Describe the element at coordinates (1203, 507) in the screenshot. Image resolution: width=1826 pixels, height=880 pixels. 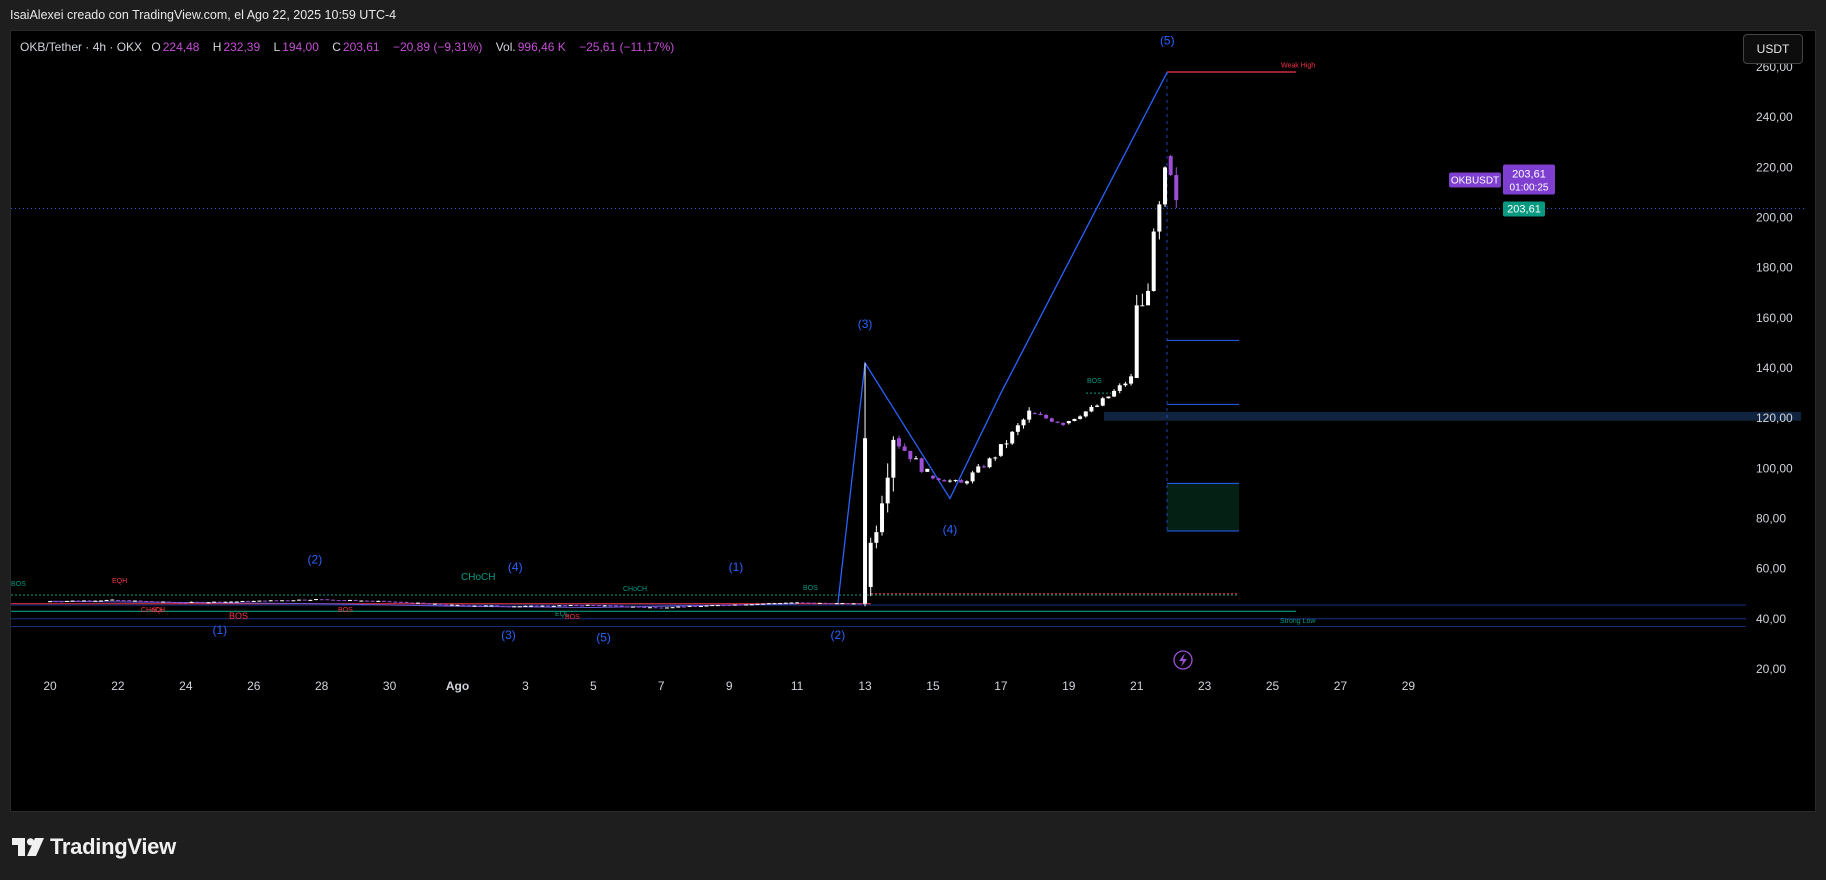
I see `fvg-zone` at that location.